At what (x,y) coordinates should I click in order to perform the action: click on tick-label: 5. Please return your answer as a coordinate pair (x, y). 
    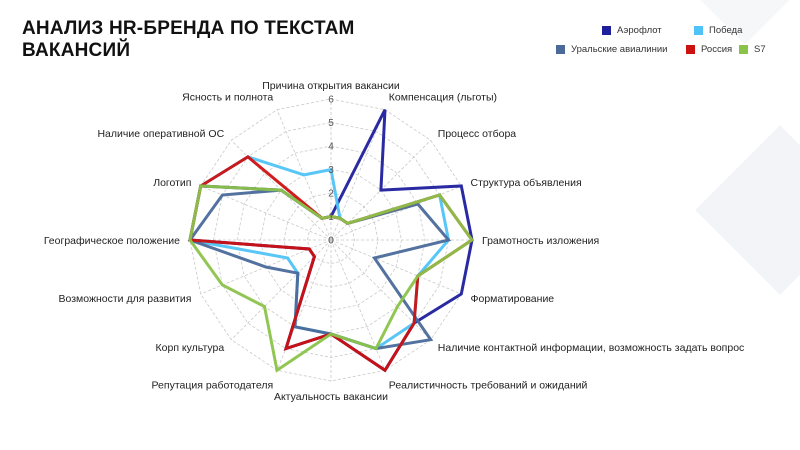
    Looking at the image, I should click on (331, 123).